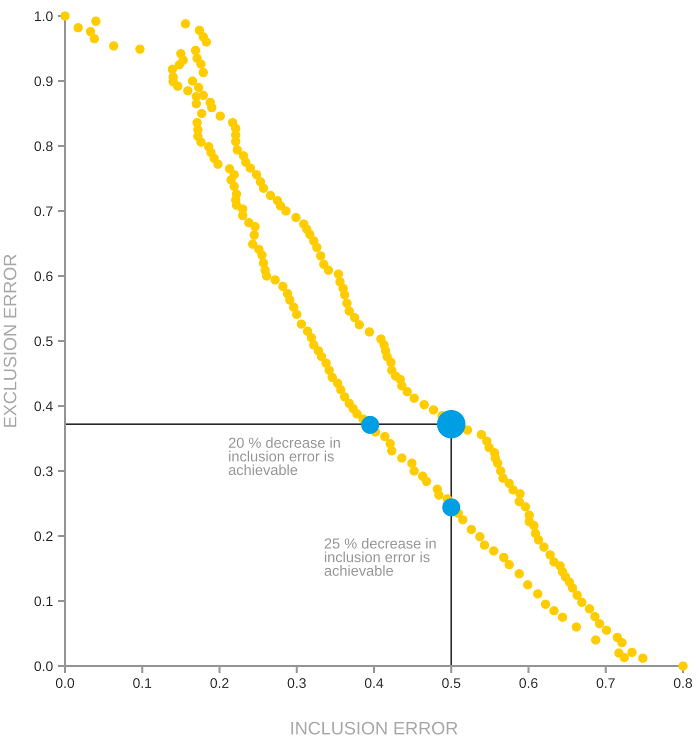  What do you see at coordinates (451, 683) in the screenshot?
I see `x-tick-label: 0.5` at bounding box center [451, 683].